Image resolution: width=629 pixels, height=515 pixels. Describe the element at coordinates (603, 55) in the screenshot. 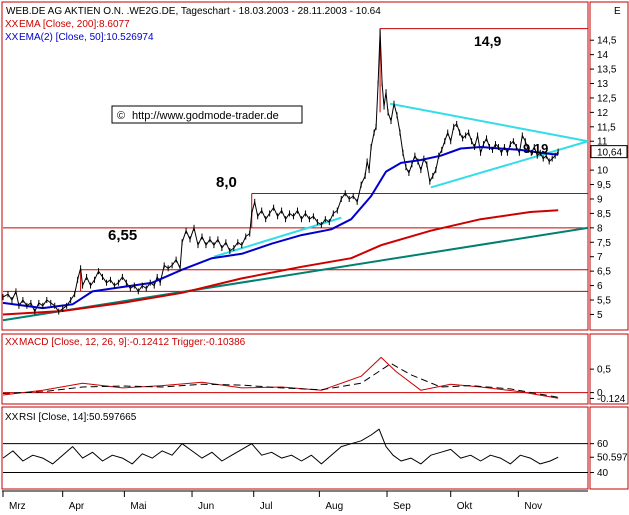

I see `price-tick-label: 14` at that location.